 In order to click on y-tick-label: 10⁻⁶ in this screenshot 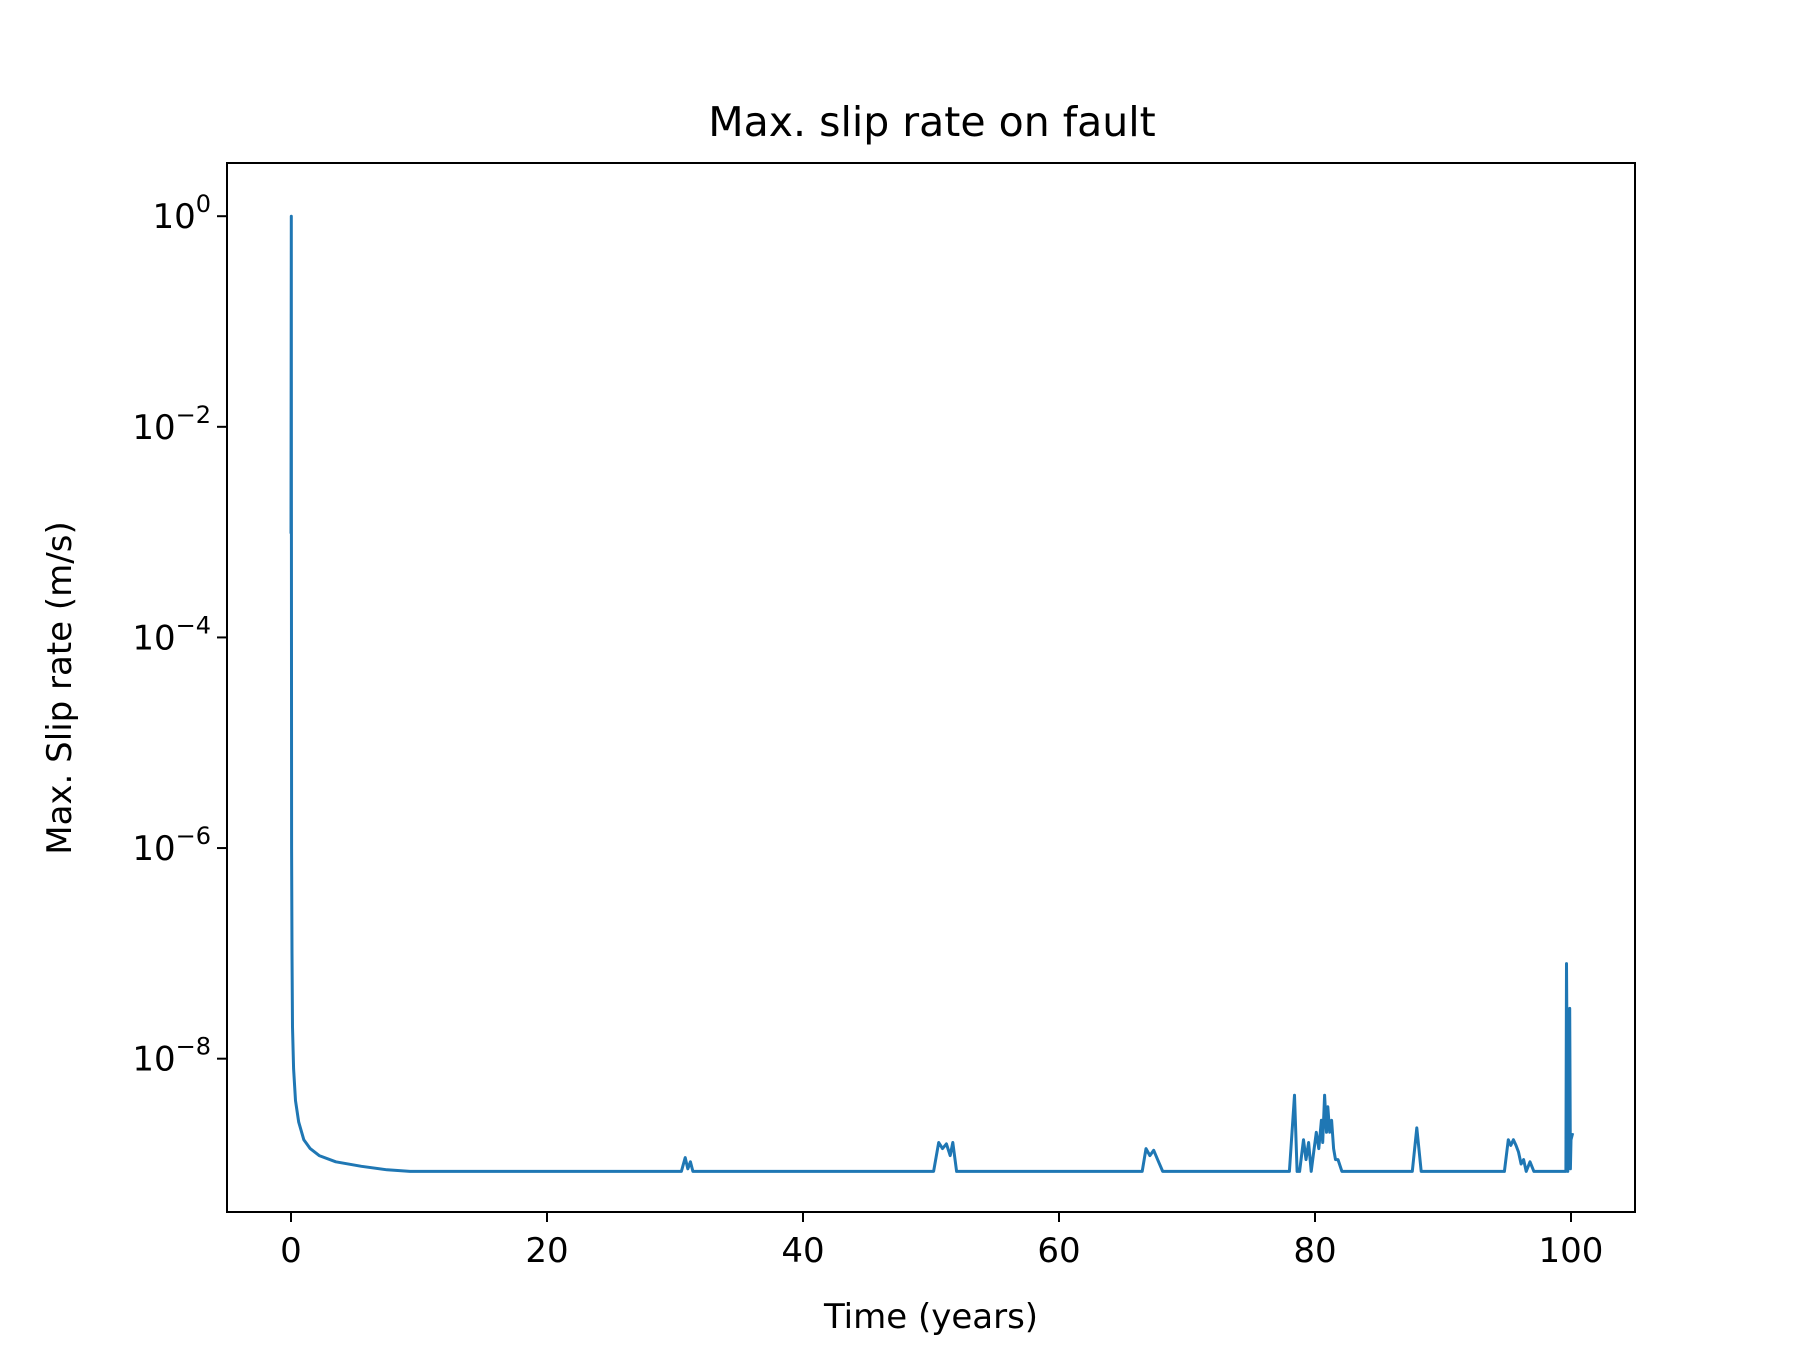, I will do `click(171, 845)`.